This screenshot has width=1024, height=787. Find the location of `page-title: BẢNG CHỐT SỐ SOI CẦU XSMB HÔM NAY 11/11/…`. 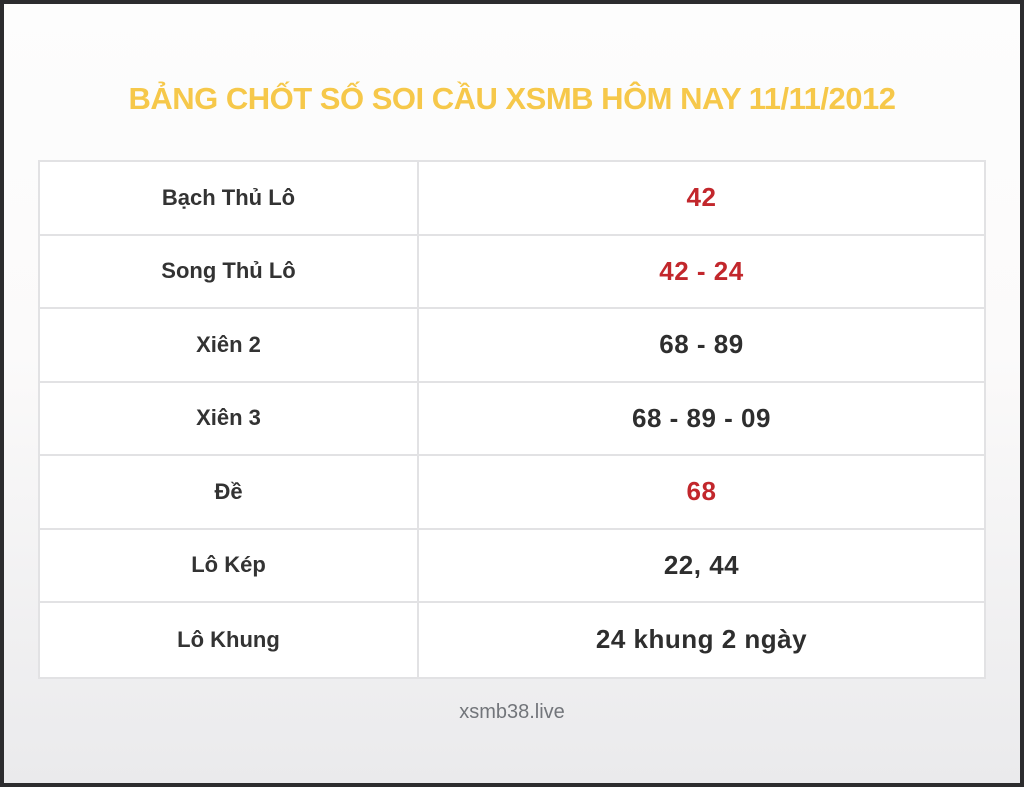

page-title: BẢNG CHỐT SỐ SOI CẦU XSMB HÔM NAY 11/11/… is located at coordinates (512, 98).